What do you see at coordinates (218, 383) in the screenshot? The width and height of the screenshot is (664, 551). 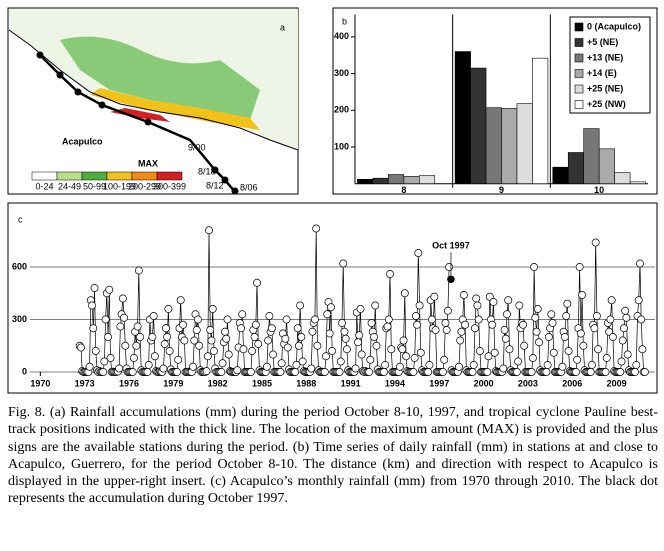 I see `x-tick-label: 1982` at bounding box center [218, 383].